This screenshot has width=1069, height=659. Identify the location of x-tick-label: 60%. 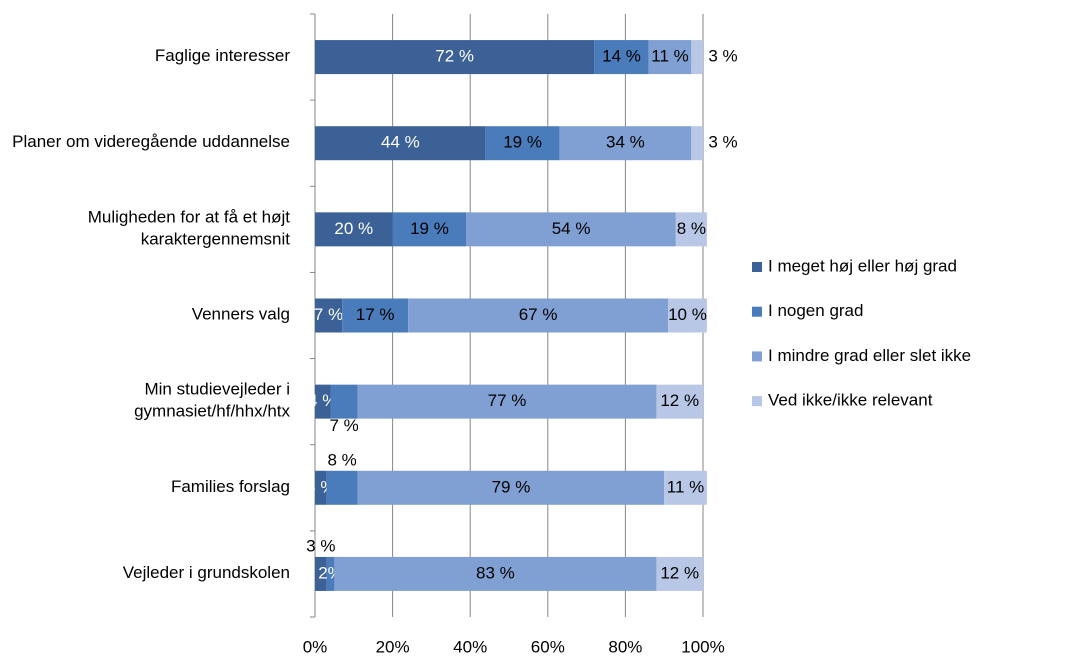
(548, 646).